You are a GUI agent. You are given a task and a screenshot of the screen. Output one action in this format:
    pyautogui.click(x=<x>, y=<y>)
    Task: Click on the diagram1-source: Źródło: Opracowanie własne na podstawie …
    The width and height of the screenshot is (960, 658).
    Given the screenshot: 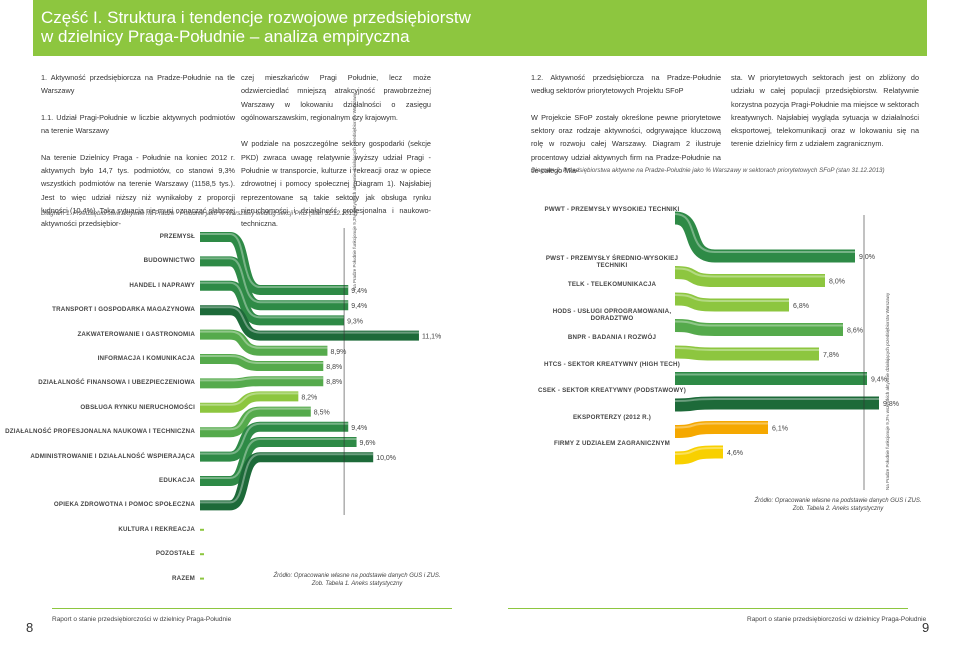 What is the action you would take?
    pyautogui.click(x=357, y=580)
    